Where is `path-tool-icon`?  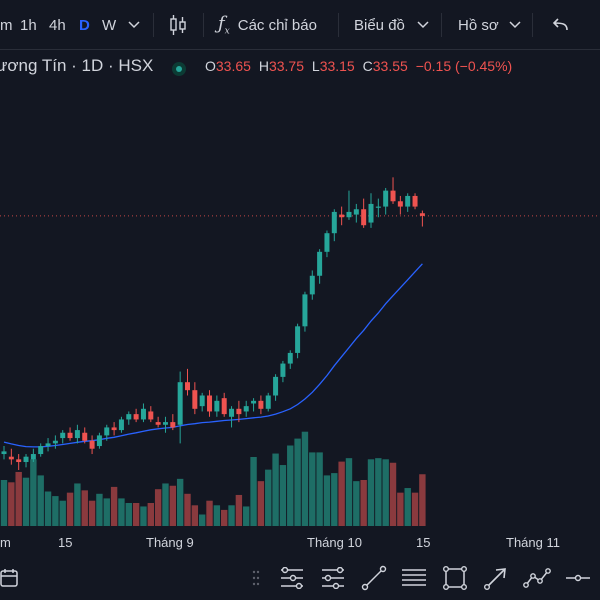
path-tool-icon is located at coordinates (537, 578).